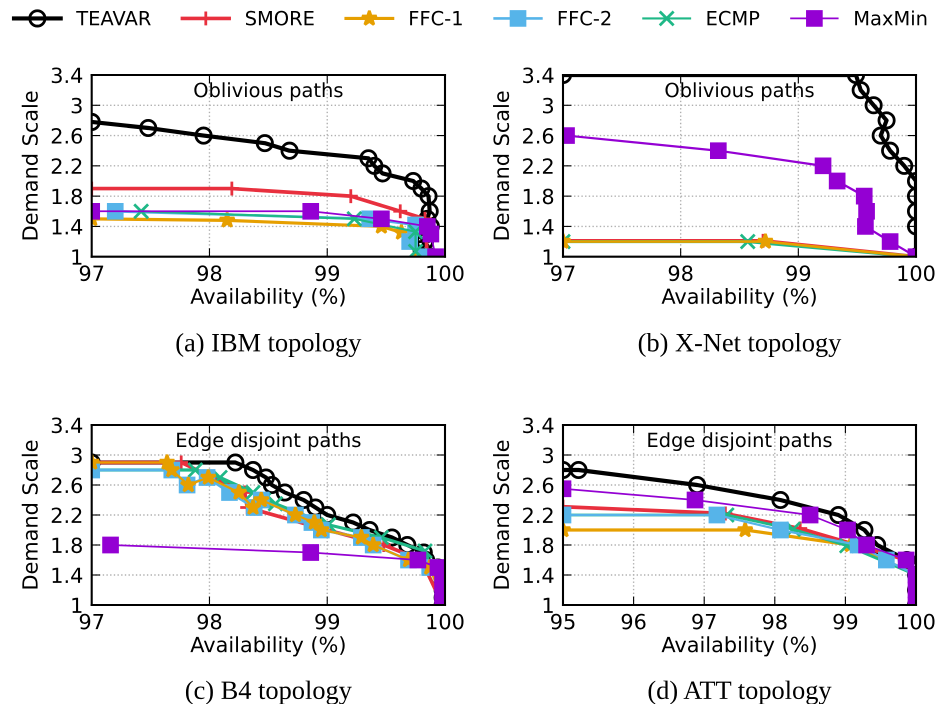 The width and height of the screenshot is (942, 704). Describe the element at coordinates (113, 18) in the screenshot. I see `legend-label: TEAVAR` at that location.